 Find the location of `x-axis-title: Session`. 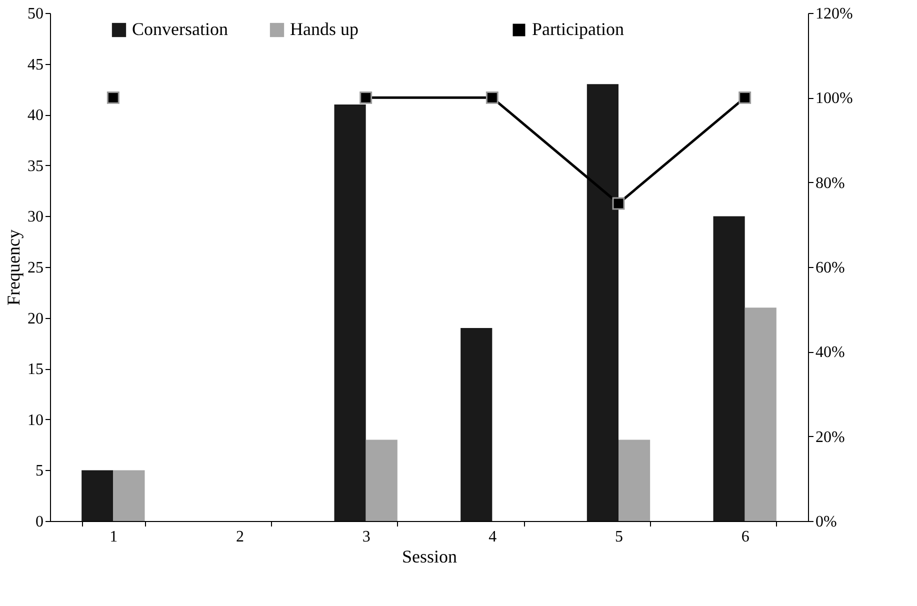

x-axis-title: Session is located at coordinates (430, 556).